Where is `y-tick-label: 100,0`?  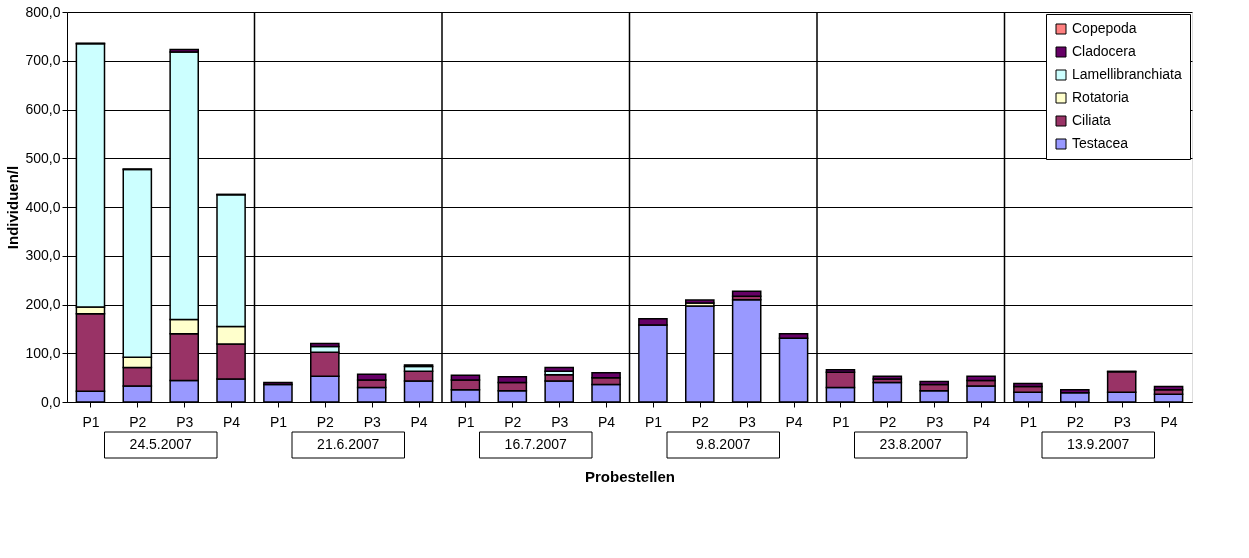 y-tick-label: 100,0 is located at coordinates (43, 352).